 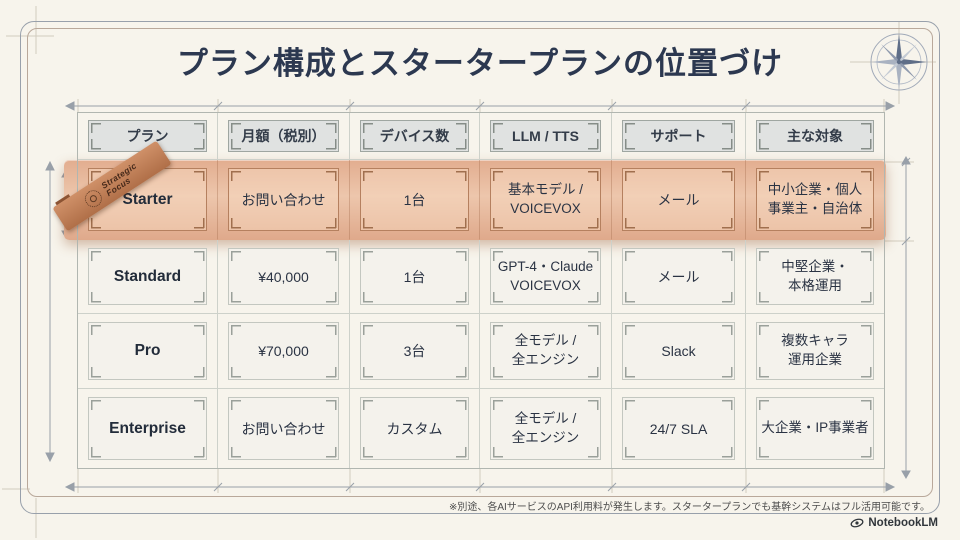 What do you see at coordinates (415, 200) in the screenshot?
I see `cell-starter-devices: 1台` at bounding box center [415, 200].